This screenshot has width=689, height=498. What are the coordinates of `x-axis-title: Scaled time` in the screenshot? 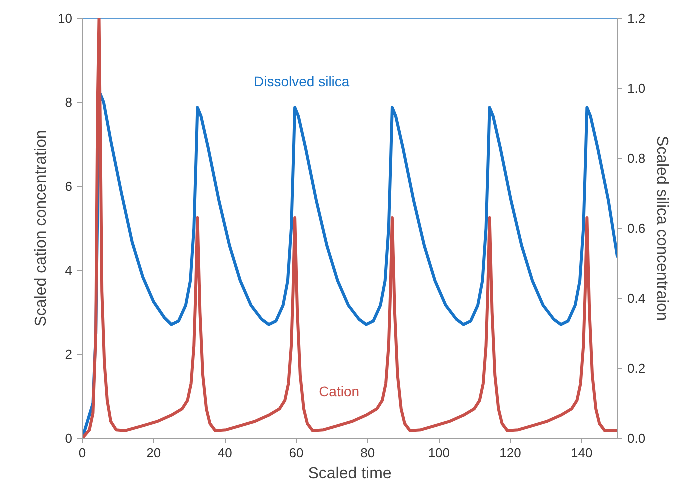 It's located at (350, 474).